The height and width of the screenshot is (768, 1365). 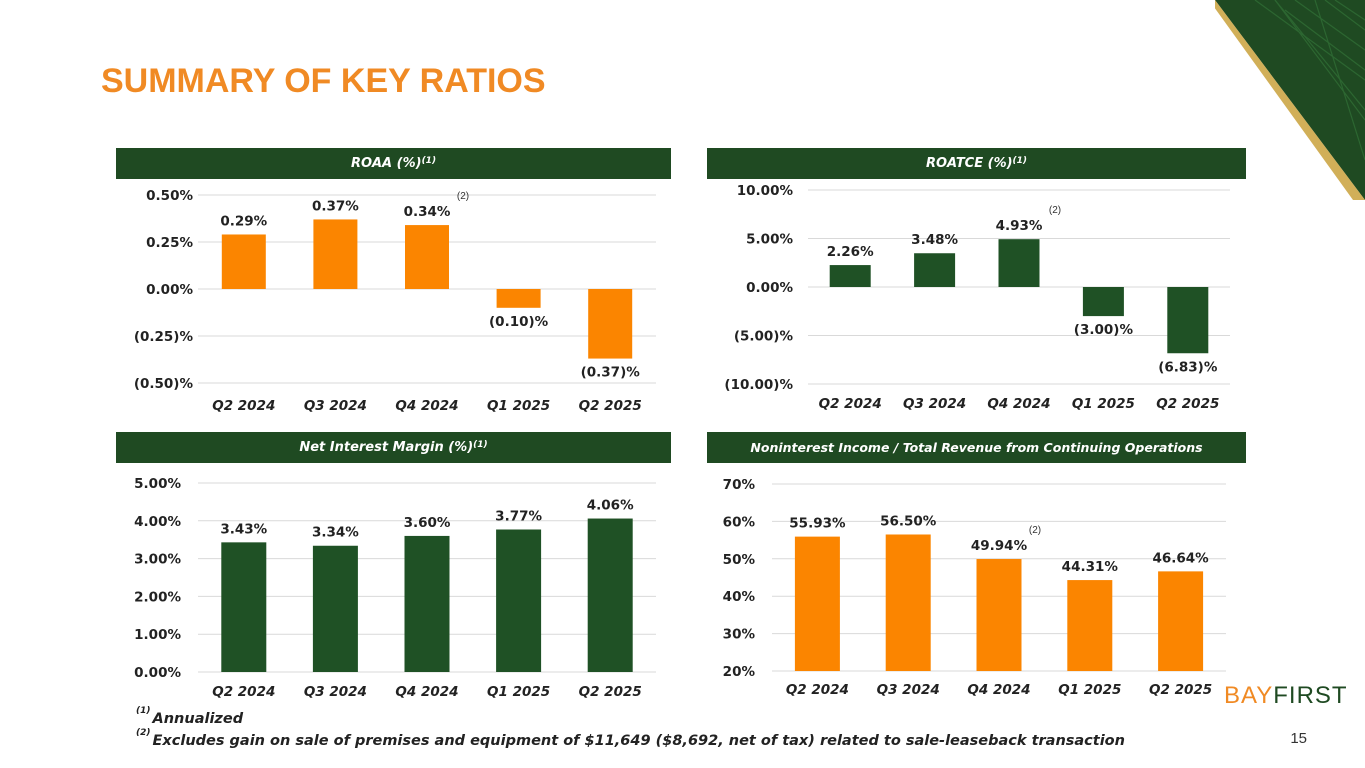 What do you see at coordinates (519, 322) in the screenshot?
I see `roaa-data-label: (0.10)%` at bounding box center [519, 322].